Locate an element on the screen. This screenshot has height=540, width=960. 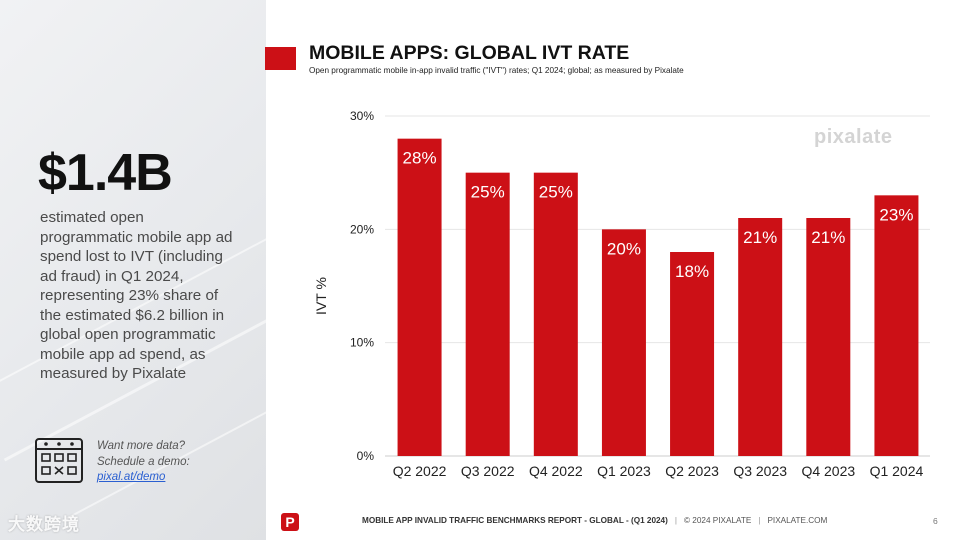
footer-copyright: © 2024 PIXALATE is located at coordinates (717, 520).